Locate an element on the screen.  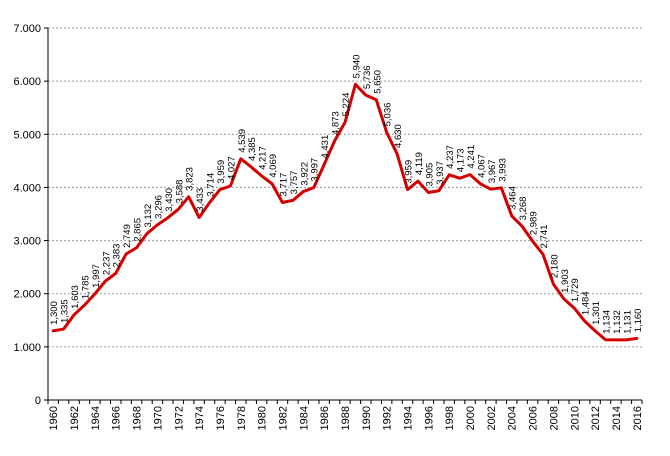
data-label: 3,922 is located at coordinates (304, 174).